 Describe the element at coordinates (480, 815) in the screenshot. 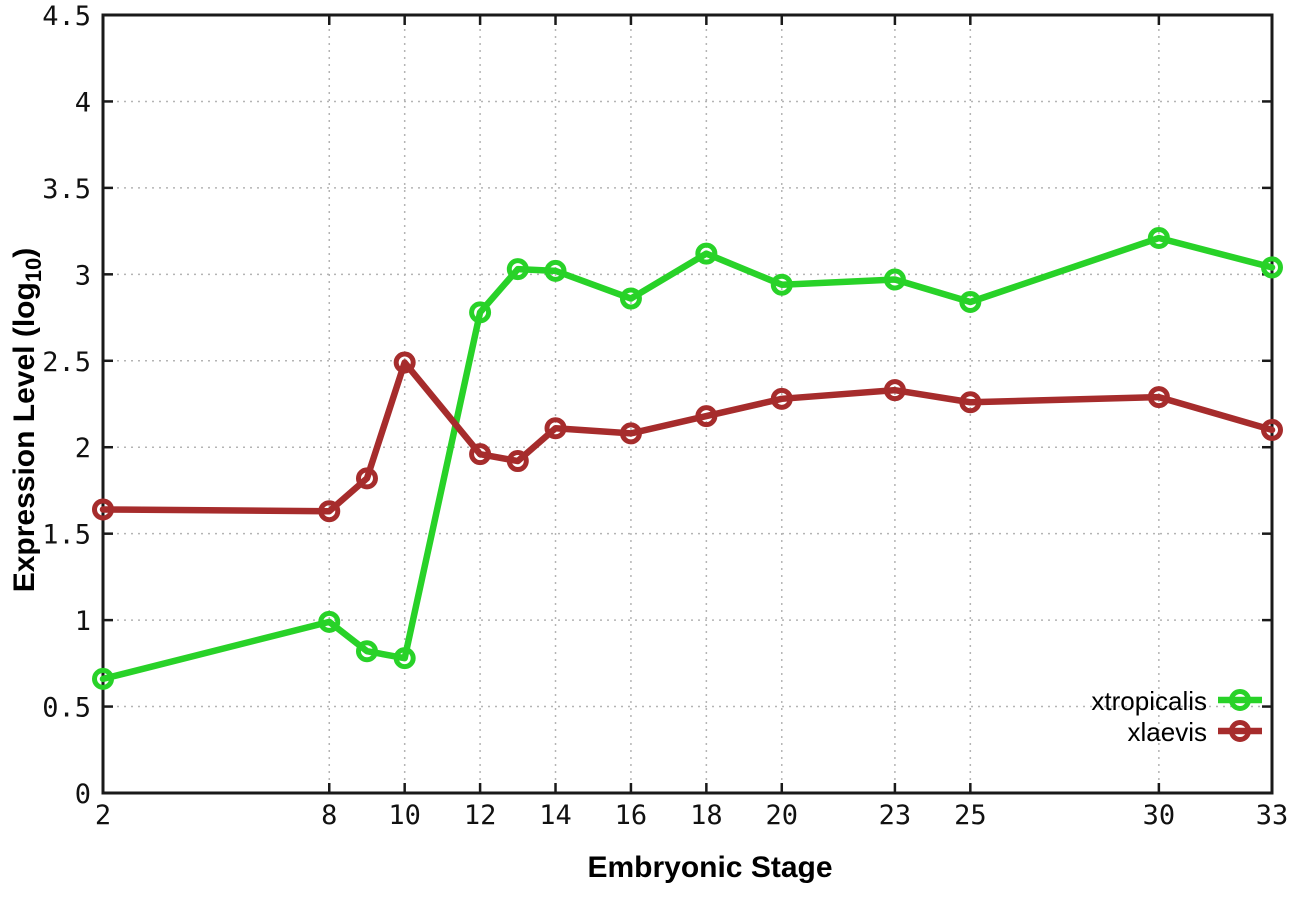

I see `x-tick-label: 12` at that location.